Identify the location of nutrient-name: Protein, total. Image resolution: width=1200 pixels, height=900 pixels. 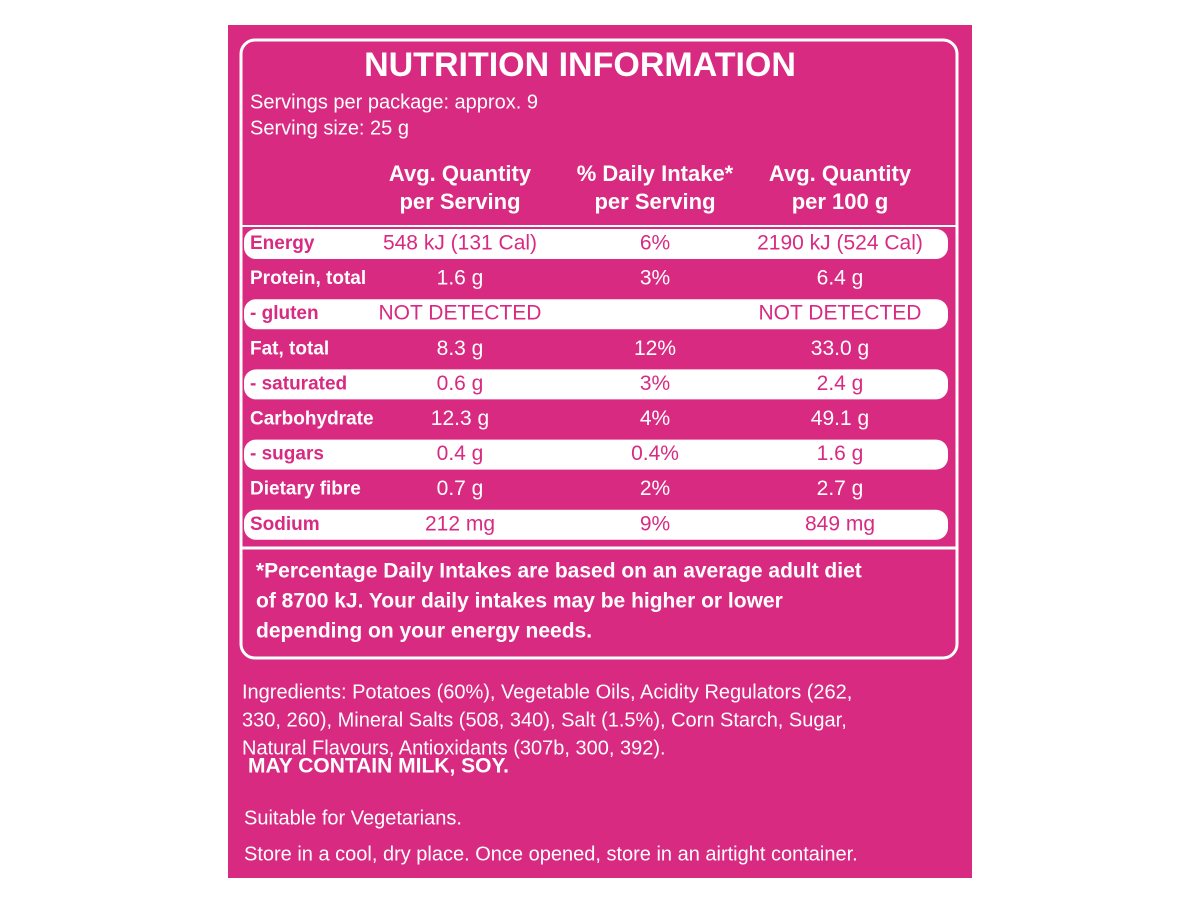
(308, 278).